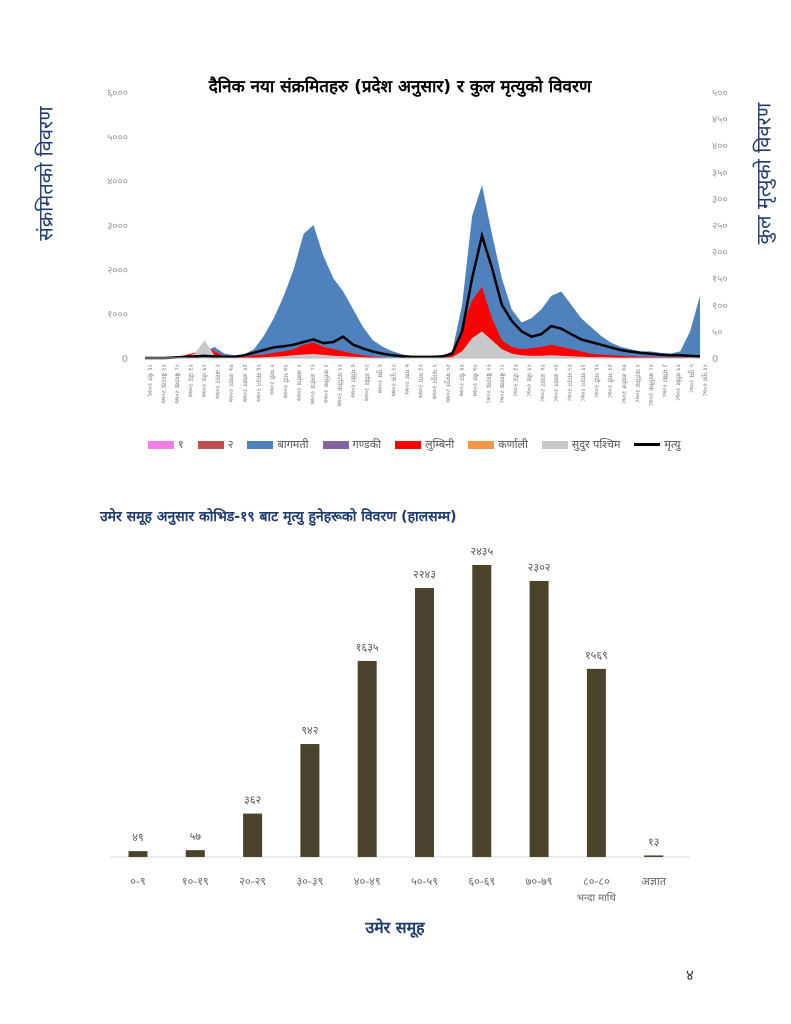 The width and height of the screenshot is (791, 1024). Describe the element at coordinates (353, 381) in the screenshot. I see `x-tick-label: ४ मंसिर २०७७` at that location.